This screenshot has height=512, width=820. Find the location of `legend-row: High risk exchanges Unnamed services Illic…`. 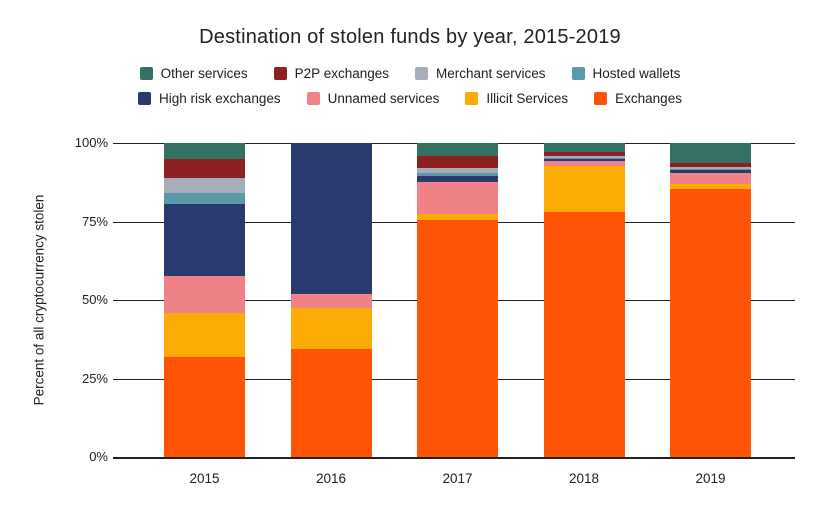

legend-row: High risk exchanges Unnamed services Illic… is located at coordinates (410, 98).